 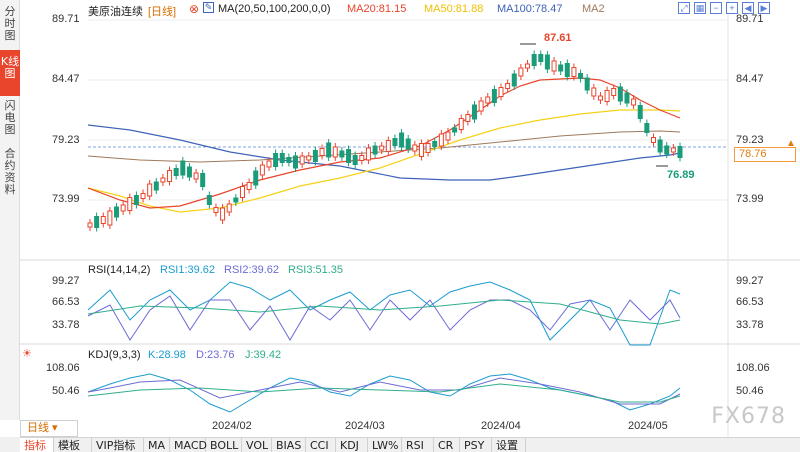 What do you see at coordinates (66, 199) in the screenshot?
I see `y-tick-left: 73.99` at bounding box center [66, 199].